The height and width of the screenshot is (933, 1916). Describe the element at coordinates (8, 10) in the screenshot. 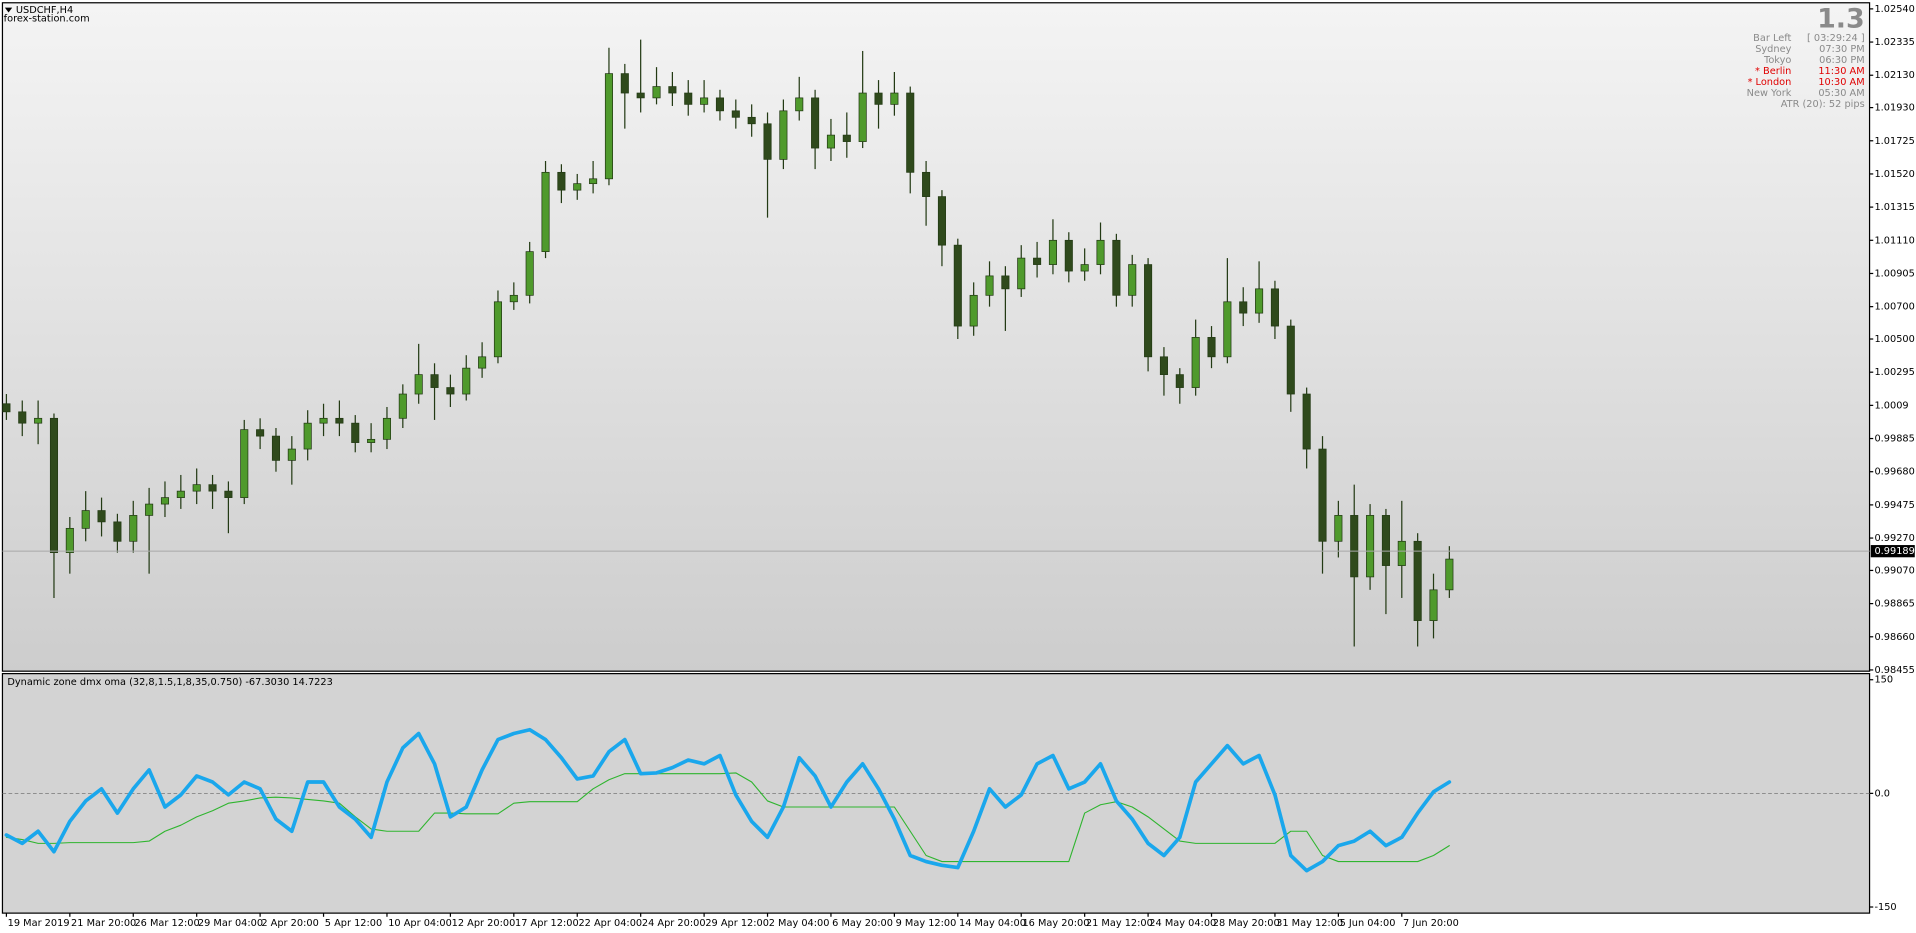

I see `symbol-menu-arrow` at that location.